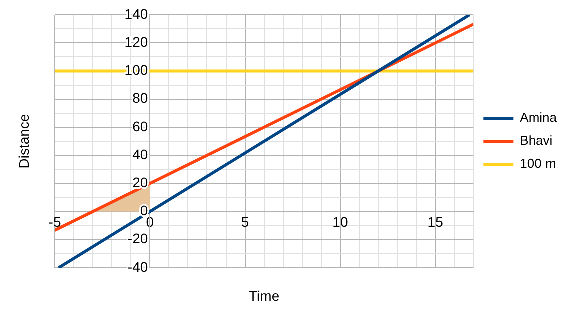 The image size is (577, 324). What do you see at coordinates (340, 222) in the screenshot?
I see `x-tick-label: 10` at bounding box center [340, 222].